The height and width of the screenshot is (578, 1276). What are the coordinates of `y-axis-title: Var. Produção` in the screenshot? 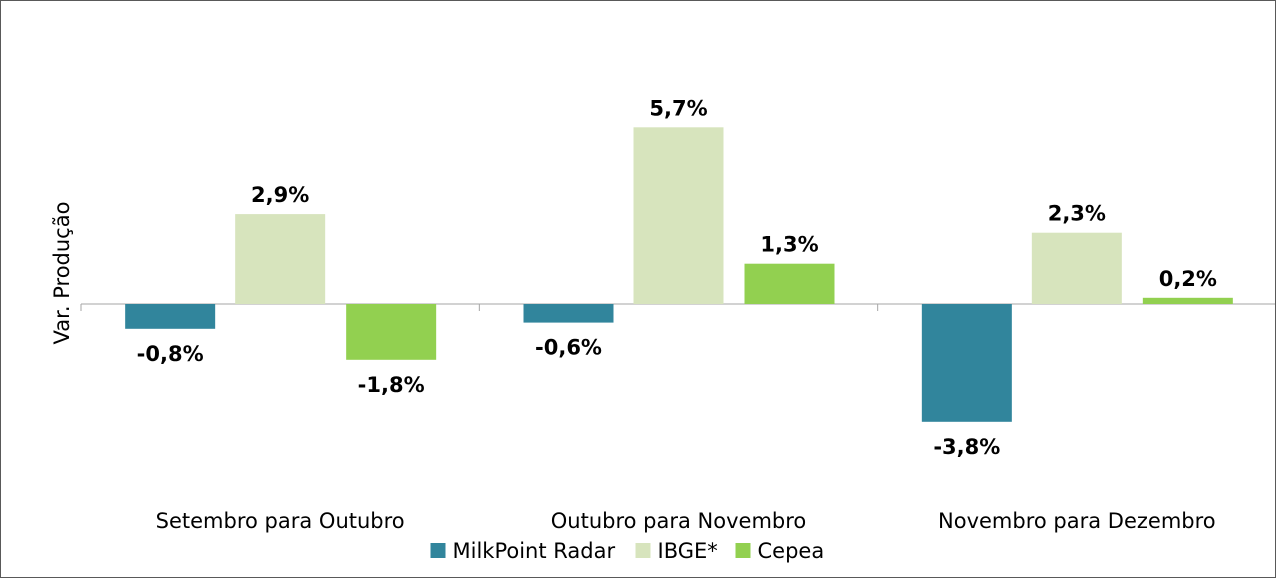 It's located at (62, 273).